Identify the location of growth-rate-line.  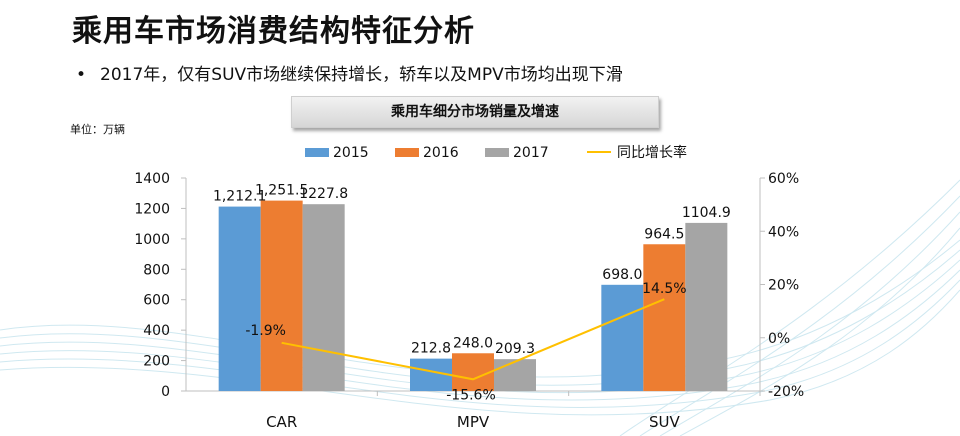
(473, 339).